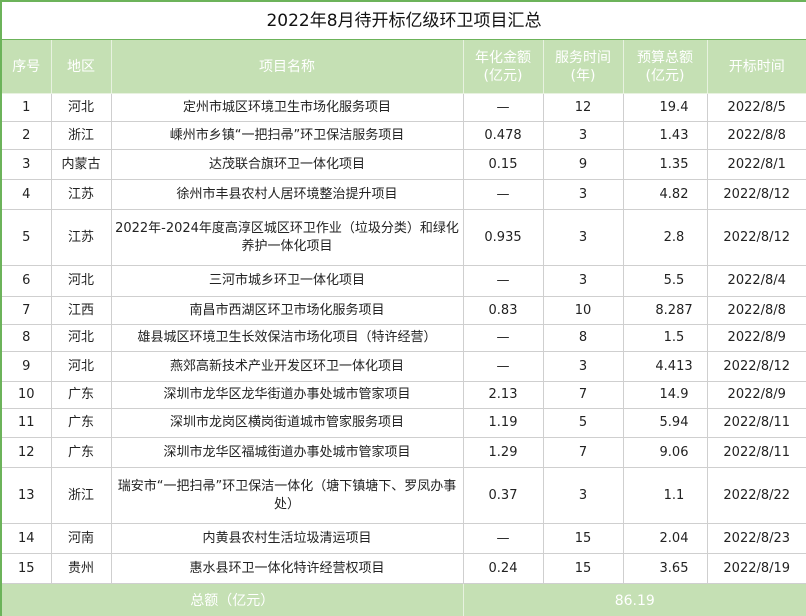  What do you see at coordinates (26, 452) in the screenshot?
I see `cell-index: 12` at bounding box center [26, 452].